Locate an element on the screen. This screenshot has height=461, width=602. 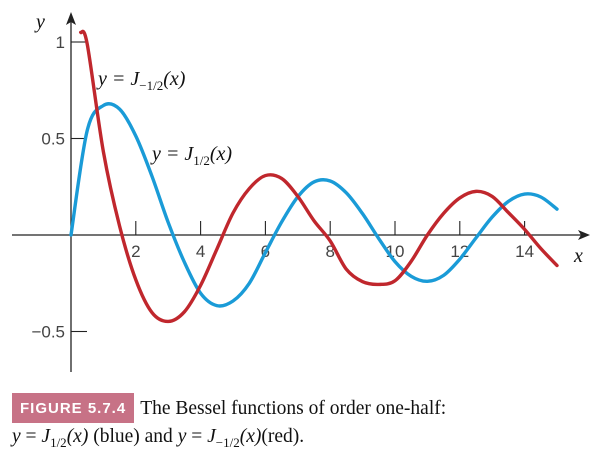
series-label-J_half: y = J1/2(x) is located at coordinates (191, 155).